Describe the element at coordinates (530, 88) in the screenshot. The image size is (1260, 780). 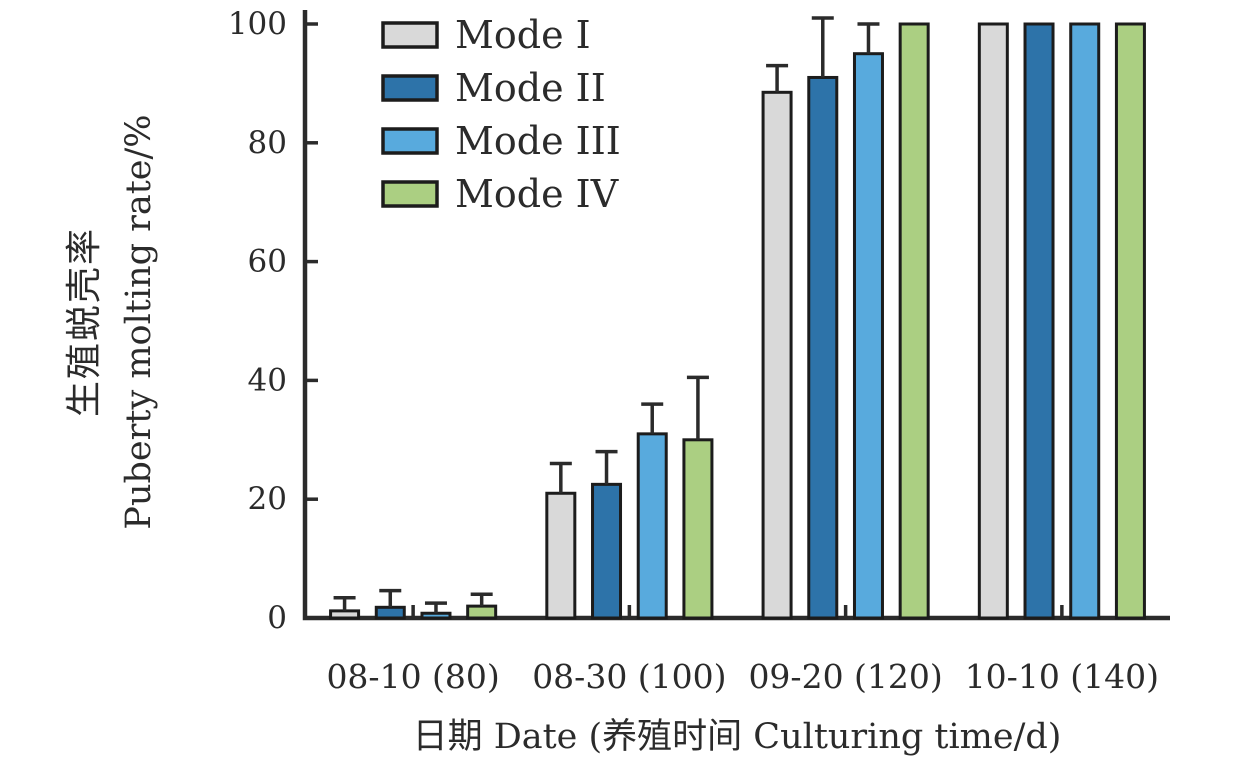
I see `legend-label: Mode II` at that location.